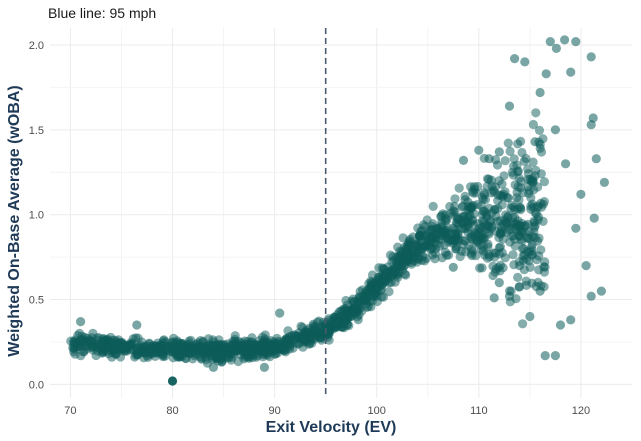 This screenshot has width=641, height=441. What do you see at coordinates (70, 411) in the screenshot?
I see `x-tick-label: 70` at bounding box center [70, 411].